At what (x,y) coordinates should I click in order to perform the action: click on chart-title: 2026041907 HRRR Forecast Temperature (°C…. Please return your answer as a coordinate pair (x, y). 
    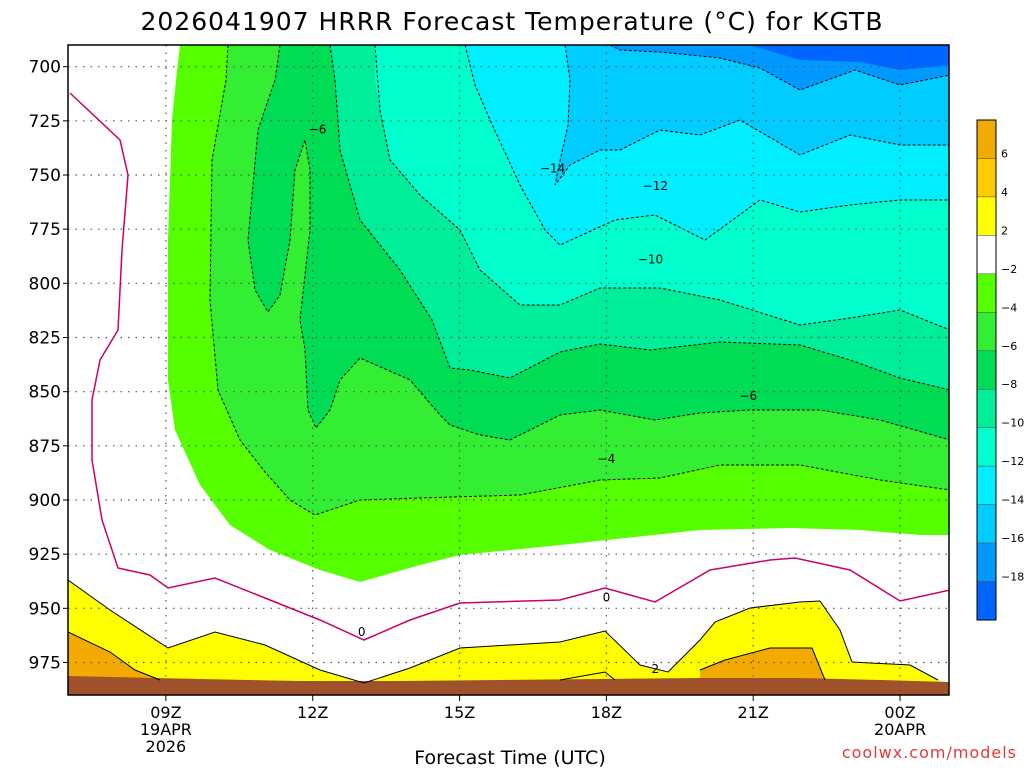
    Looking at the image, I should click on (512, 21).